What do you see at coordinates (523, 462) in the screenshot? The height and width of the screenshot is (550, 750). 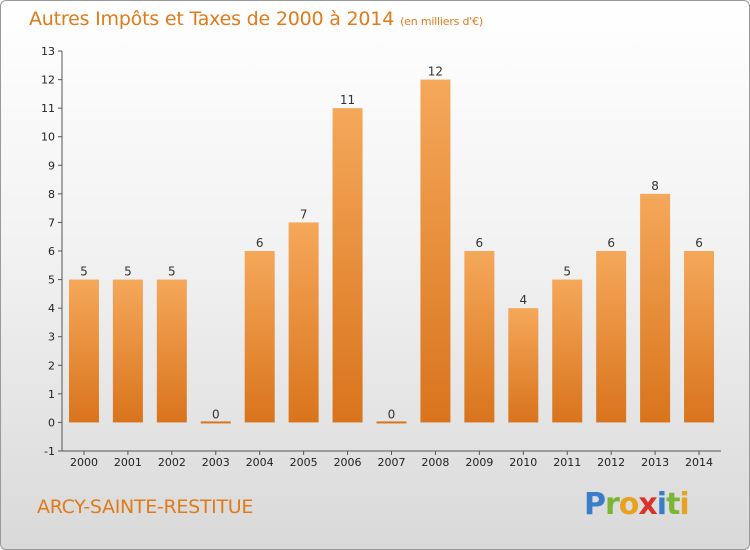 I see `x-tick-label: 2010` at bounding box center [523, 462].